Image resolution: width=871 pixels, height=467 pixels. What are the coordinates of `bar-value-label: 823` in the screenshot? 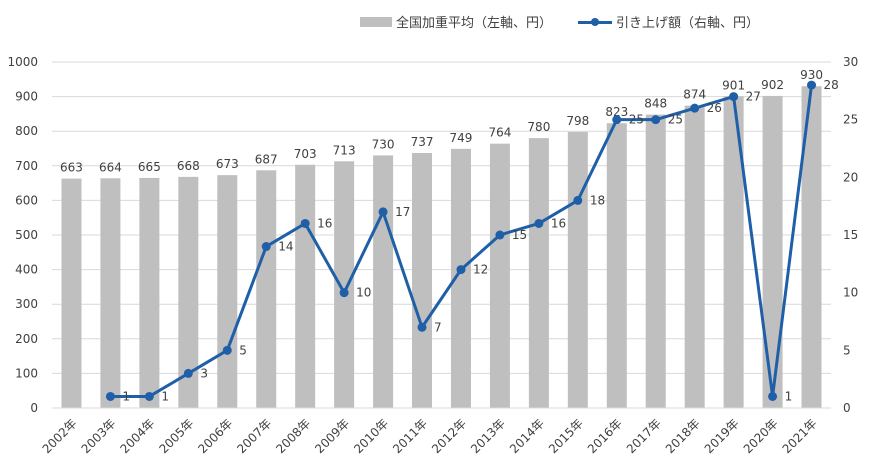 It's located at (616, 112).